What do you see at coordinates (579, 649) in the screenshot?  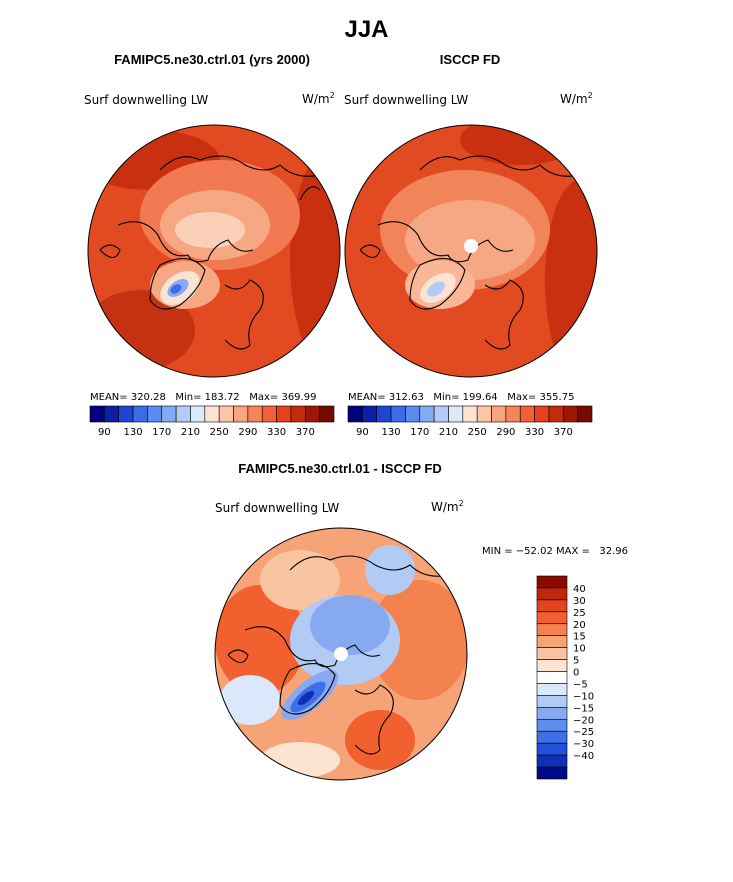 I see `colorbar-tick-label: 10` at bounding box center [579, 649].